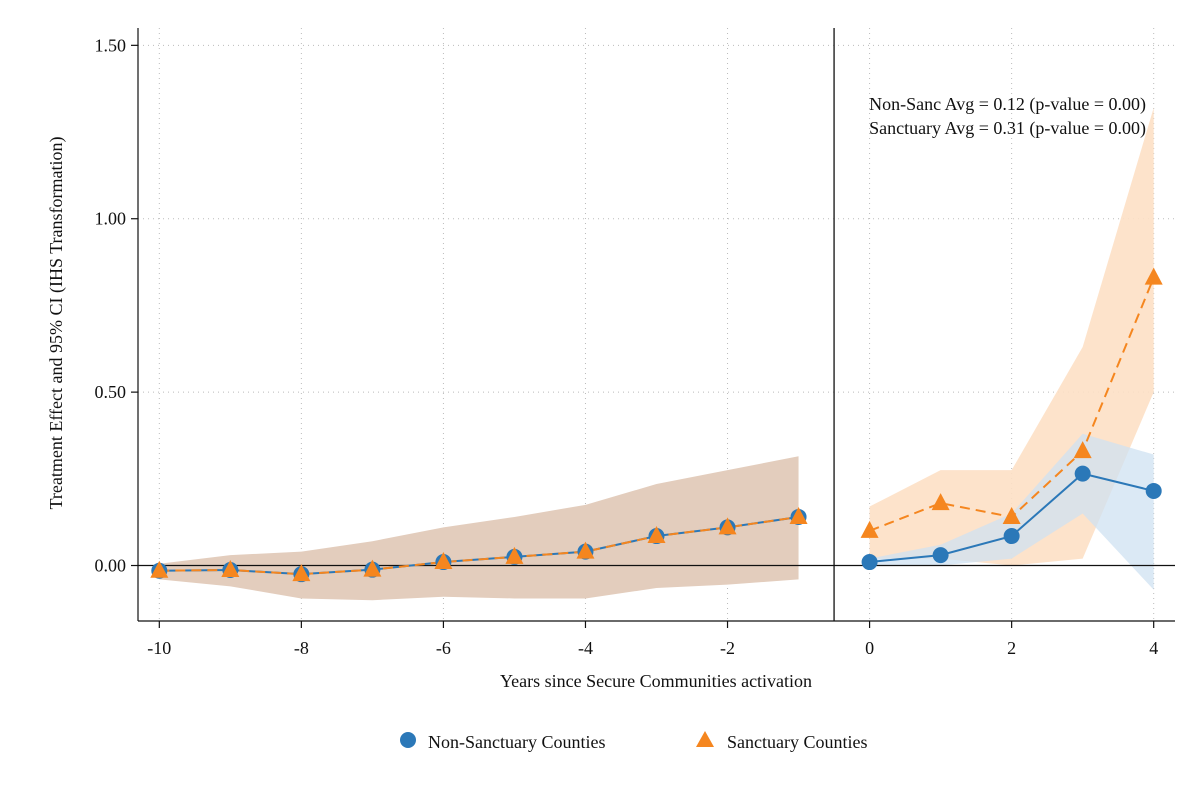 Image resolution: width=1200 pixels, height=800 pixels. I want to click on x-tick-label-4: -2, so click(727, 648).